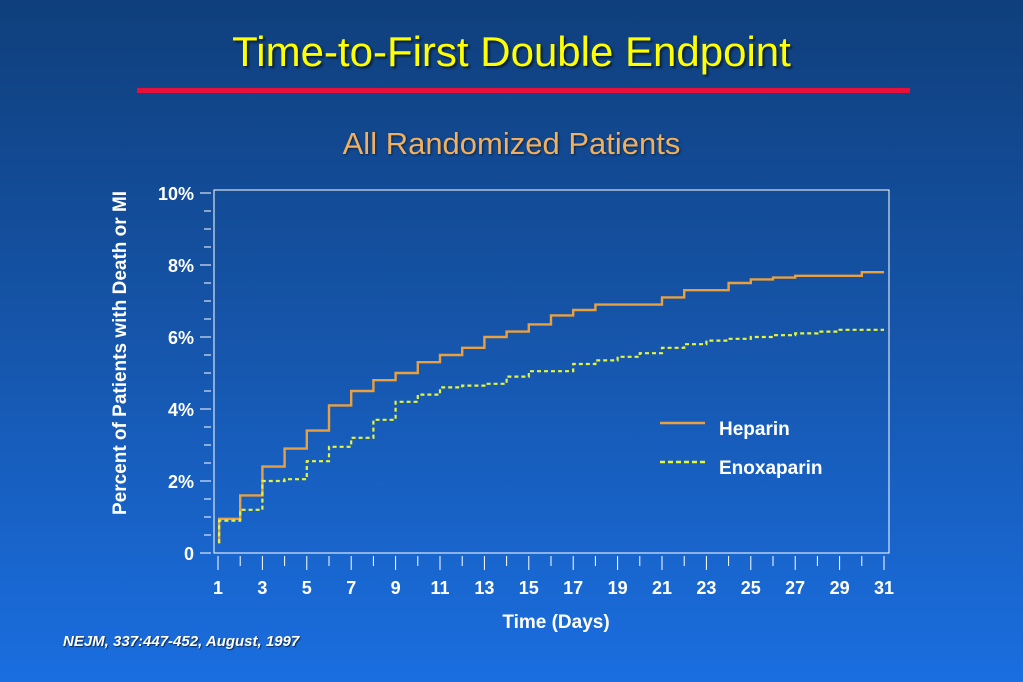  What do you see at coordinates (884, 588) in the screenshot?
I see `x-tick-label: 31` at bounding box center [884, 588].